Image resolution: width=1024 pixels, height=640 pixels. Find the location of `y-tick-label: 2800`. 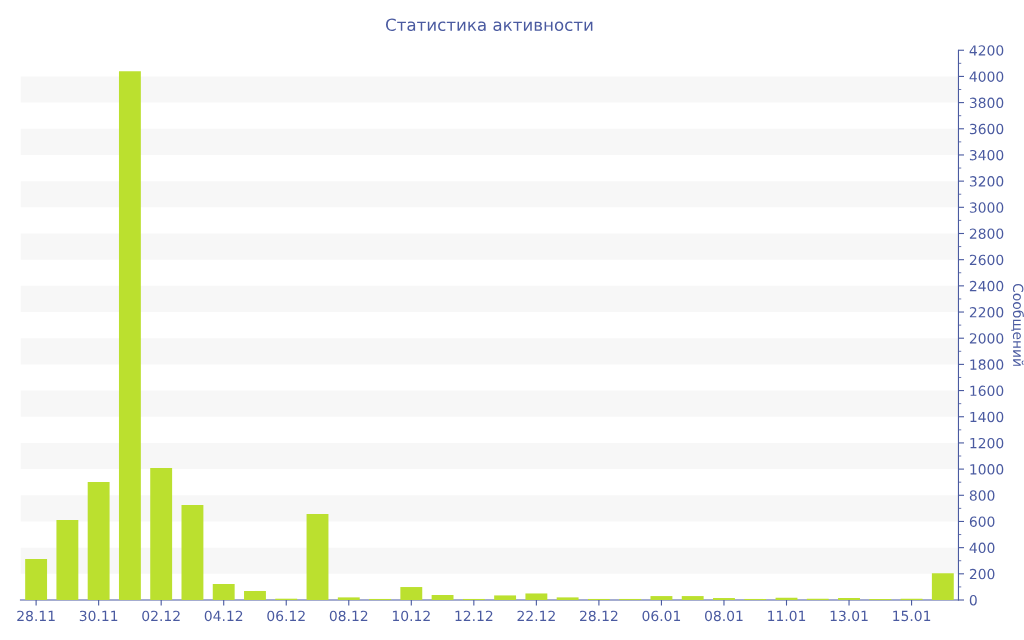

y-tick-label: 2800 is located at coordinates (986, 233).